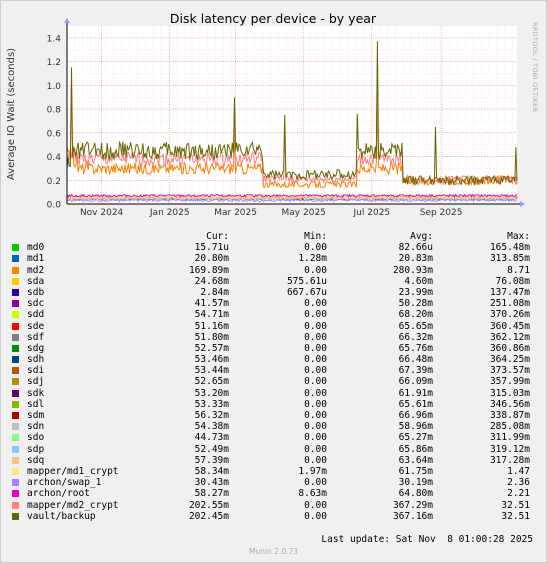 The image size is (547, 563). What do you see at coordinates (312, 259) in the screenshot?
I see `legend-min: 1.28m` at bounding box center [312, 259].